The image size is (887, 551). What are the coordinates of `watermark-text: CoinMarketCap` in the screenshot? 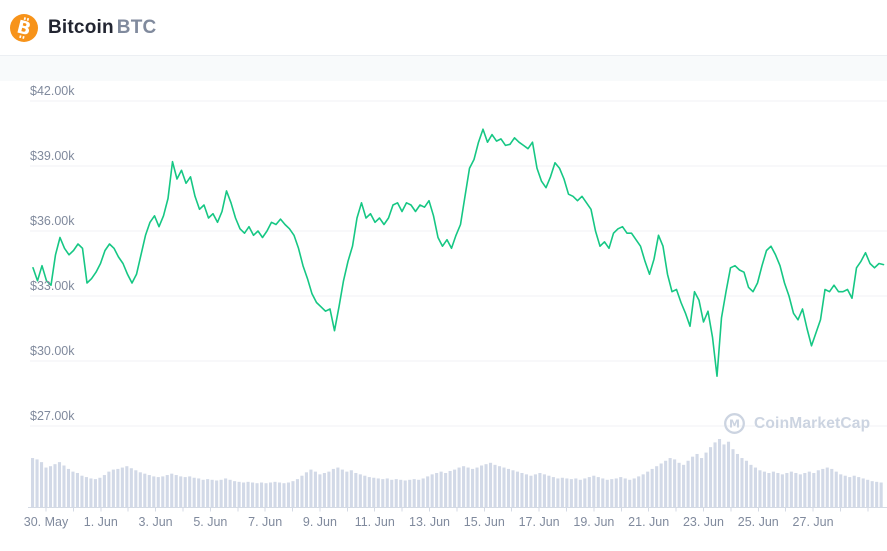 It's located at (812, 423).